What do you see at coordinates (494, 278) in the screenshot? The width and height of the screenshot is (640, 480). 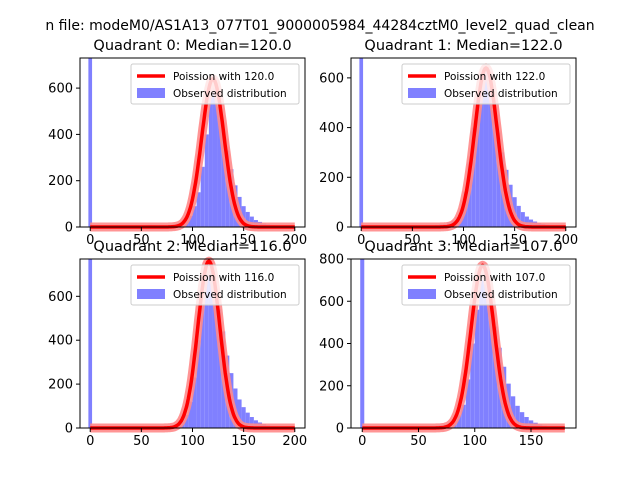 I see `legend-line-label: Poission with 107.0` at bounding box center [494, 278].